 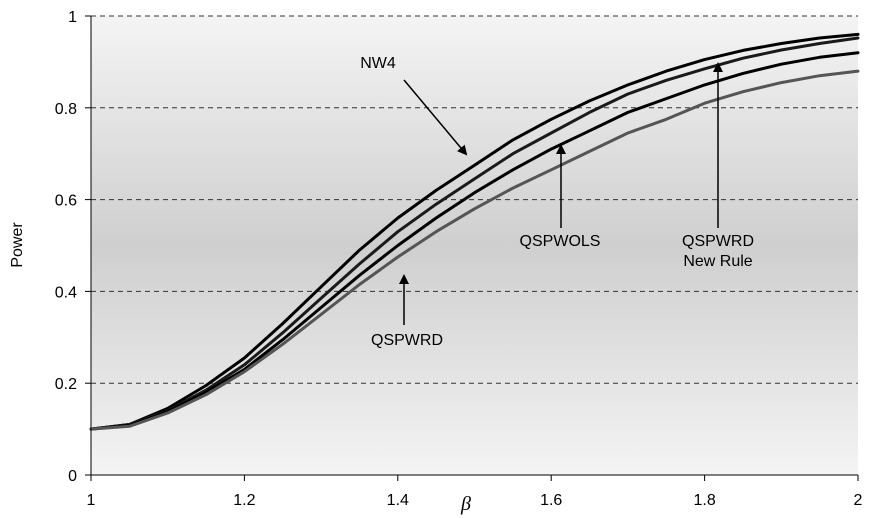 I want to click on y-tick-label: 0.2, so click(x=66, y=384).